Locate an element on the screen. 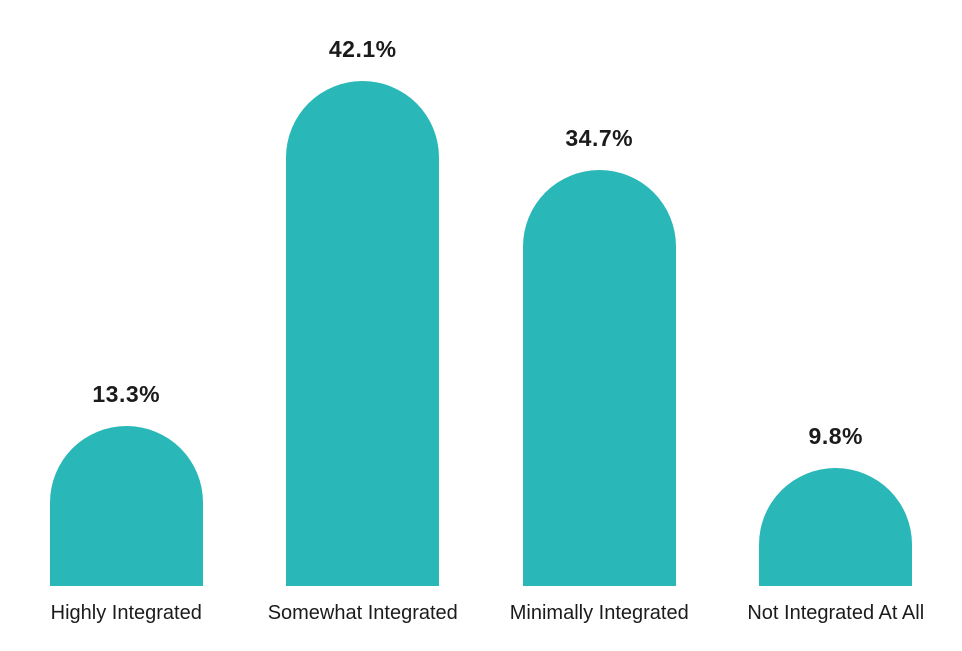  bar-minimally-integrated is located at coordinates (599, 378).